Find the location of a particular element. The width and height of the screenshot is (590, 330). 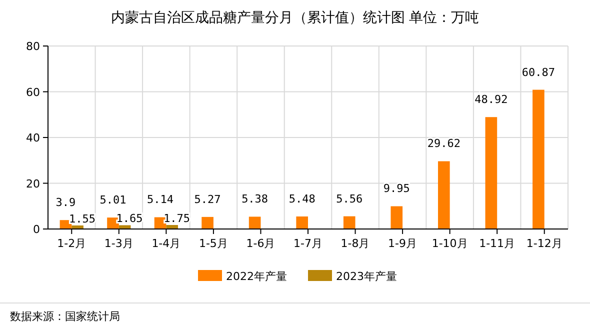

x-tick-label: 1-11月 is located at coordinates (497, 243).